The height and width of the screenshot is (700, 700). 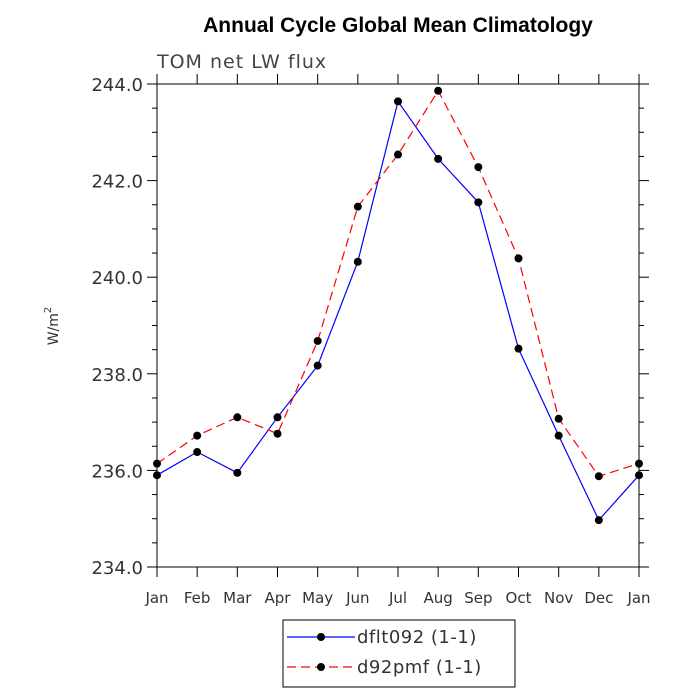 What do you see at coordinates (357, 598) in the screenshot?
I see `x-tick-label: Jun` at bounding box center [357, 598].